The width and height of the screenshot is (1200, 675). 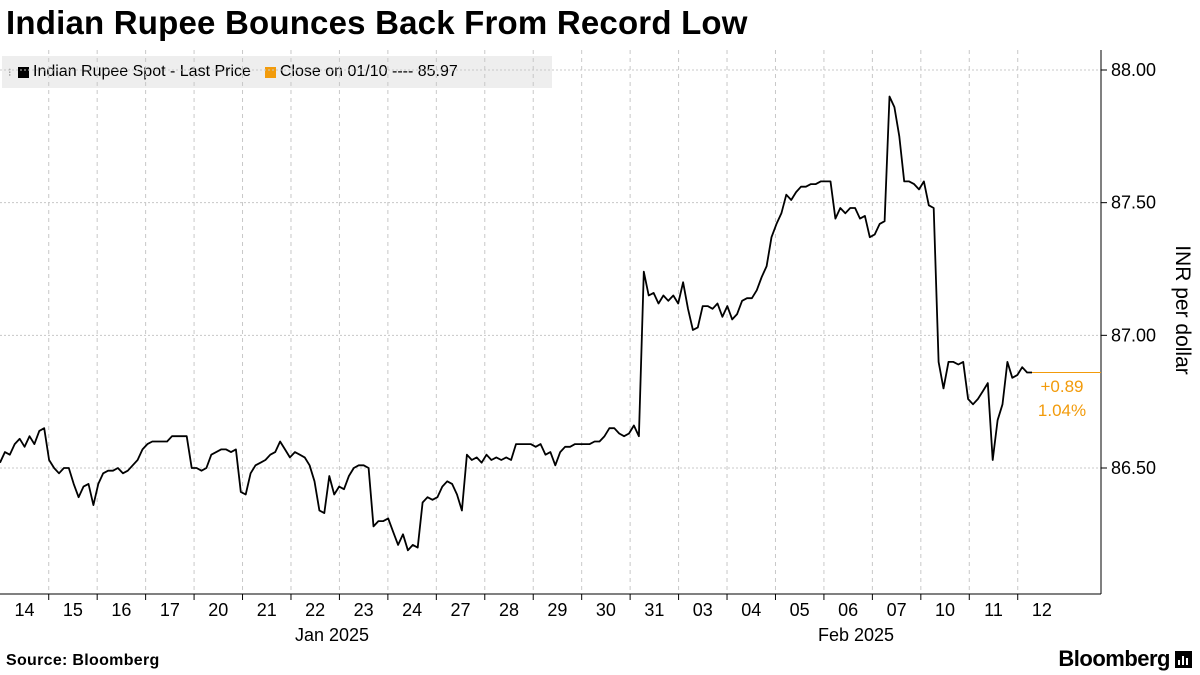 What do you see at coordinates (270, 72) in the screenshot?
I see `legend-swatch-close` at bounding box center [270, 72].